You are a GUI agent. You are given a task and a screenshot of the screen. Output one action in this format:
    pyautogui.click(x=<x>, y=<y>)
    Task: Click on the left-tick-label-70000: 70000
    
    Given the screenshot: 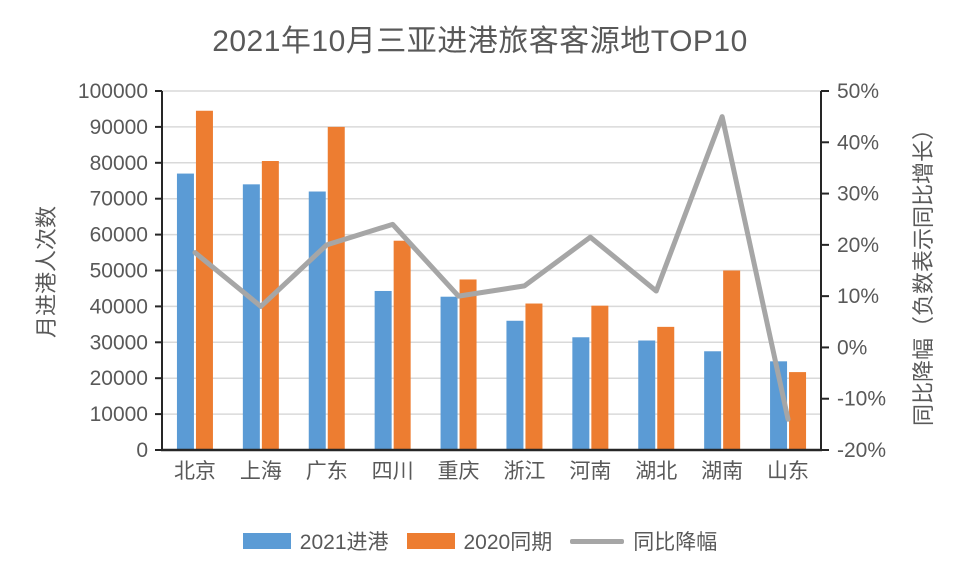 What is the action you would take?
    pyautogui.click(x=119, y=199)
    